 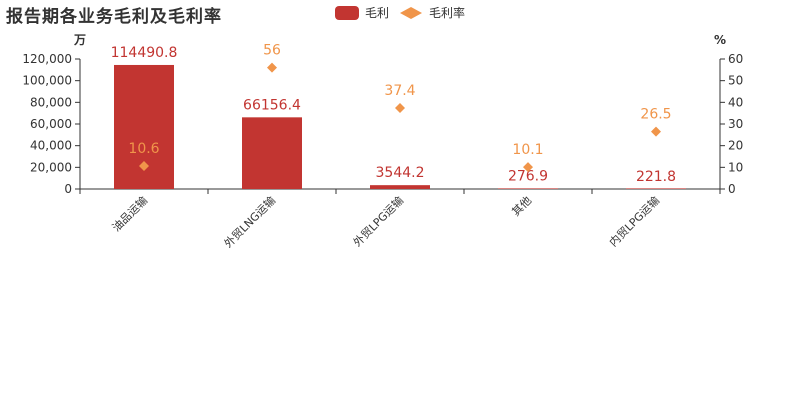 I want to click on y-tick-label-right: 30, so click(x=735, y=124).